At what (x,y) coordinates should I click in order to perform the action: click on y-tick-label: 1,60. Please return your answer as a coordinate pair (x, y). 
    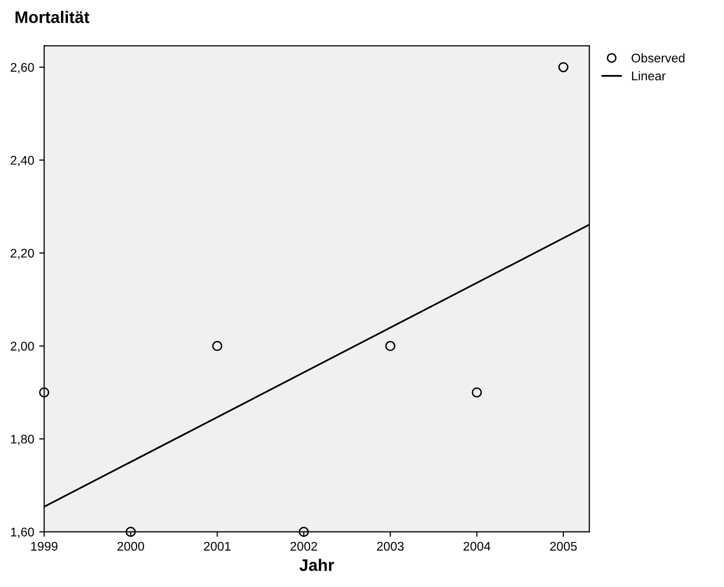
    Looking at the image, I should click on (22, 533).